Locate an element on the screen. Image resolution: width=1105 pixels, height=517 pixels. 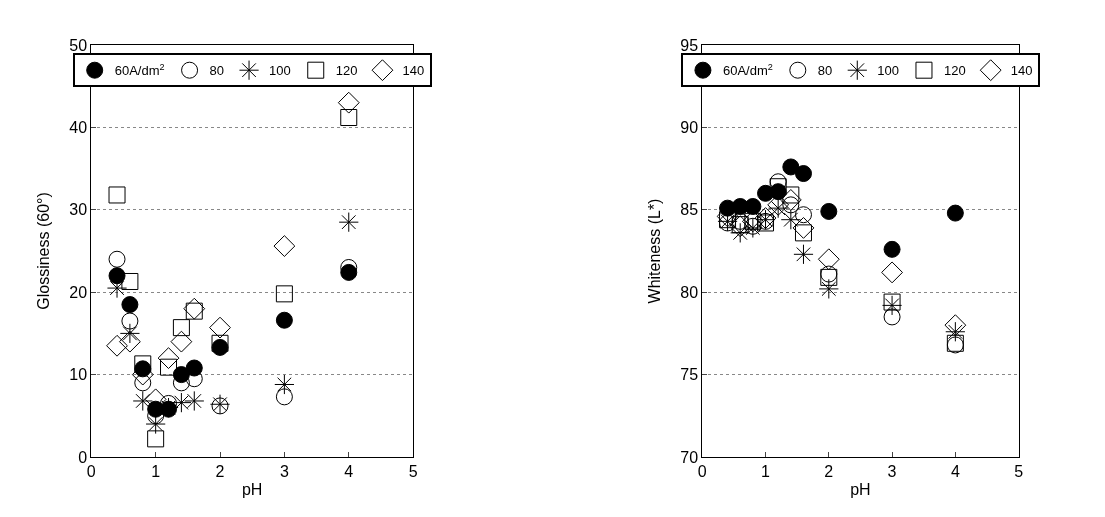
y-tick-label: 50 is located at coordinates (78, 45).